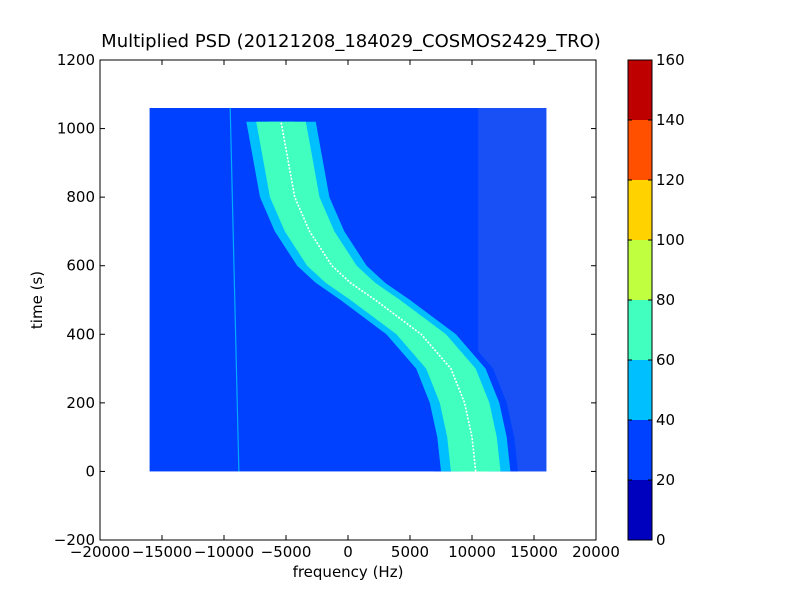 The image size is (800, 600). What do you see at coordinates (162, 552) in the screenshot?
I see `x-tick-label: −15000` at bounding box center [162, 552].